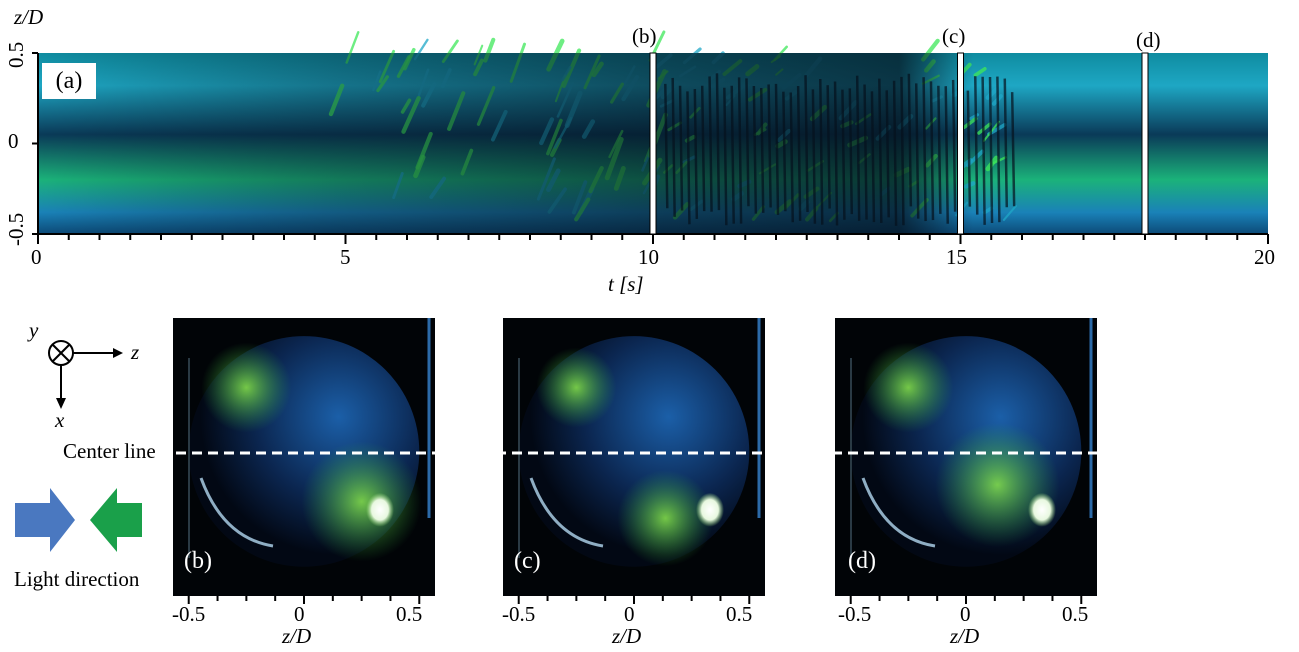  What do you see at coordinates (16, 54) in the screenshot?
I see `y-tick-label-top: 0.5` at bounding box center [16, 54].